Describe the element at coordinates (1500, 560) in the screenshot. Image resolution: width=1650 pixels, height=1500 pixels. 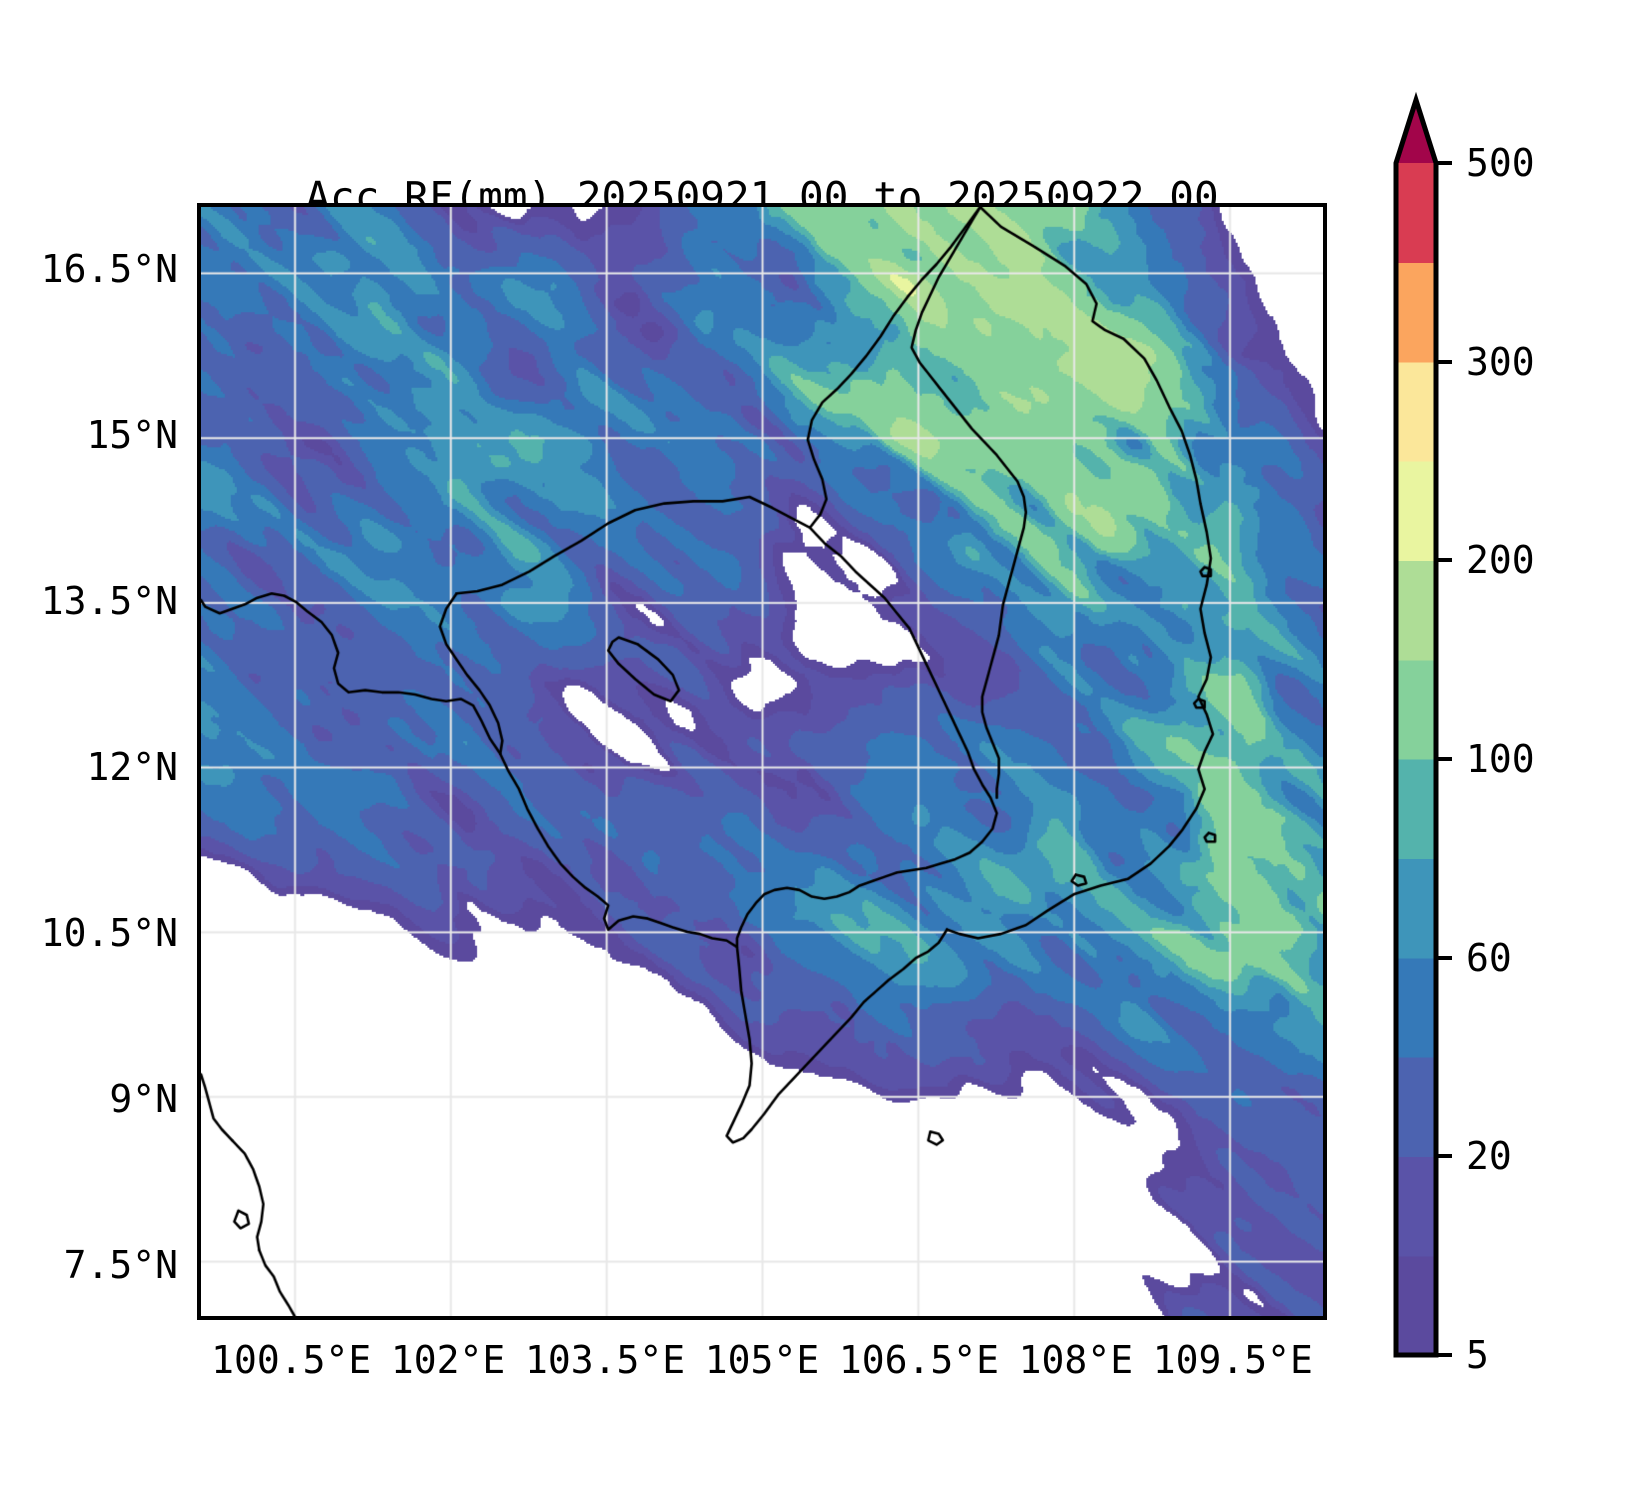
I see `colorbar-tick-label-2: 200` at that location.